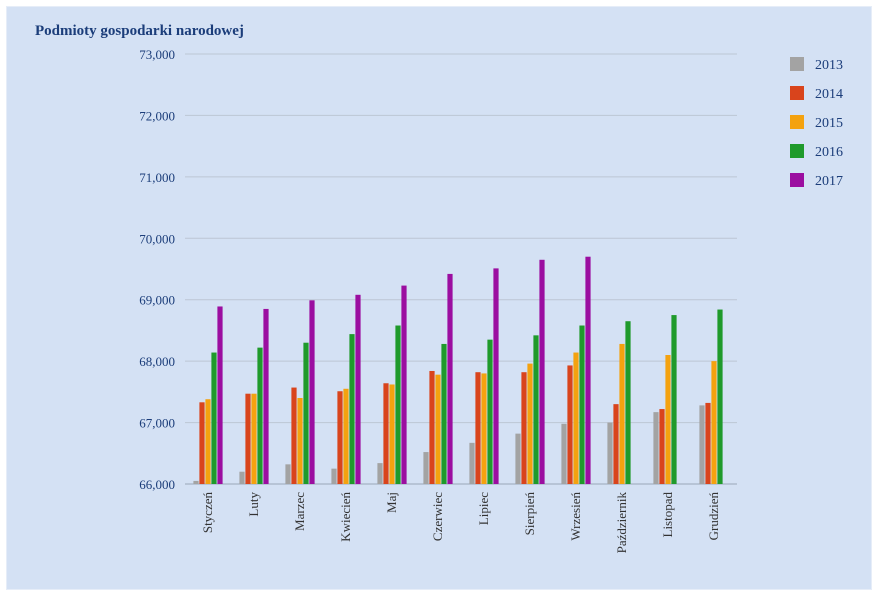  What do you see at coordinates (621, 523) in the screenshot?
I see `x-tick-label: Październik` at bounding box center [621, 523].